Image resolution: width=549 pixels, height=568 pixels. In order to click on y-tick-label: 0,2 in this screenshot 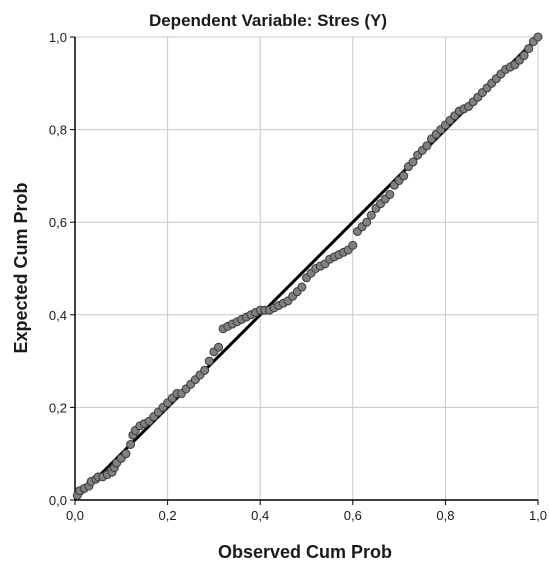, I will do `click(58, 407)`.